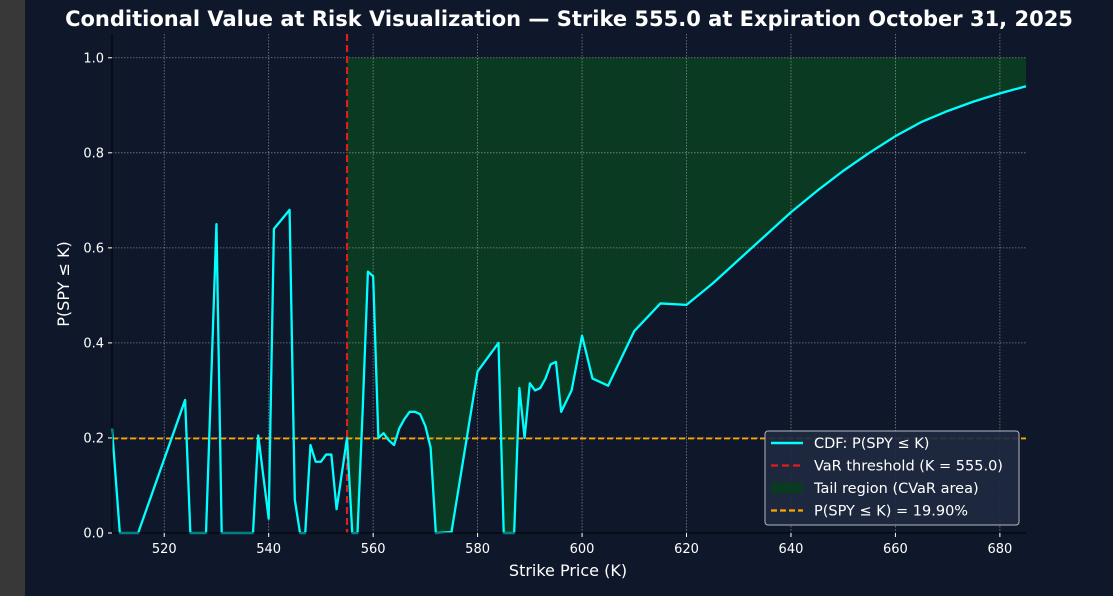 Image resolution: width=1113 pixels, height=596 pixels. Describe the element at coordinates (93, 343) in the screenshot. I see `y-tick-label: 0.4` at that location.